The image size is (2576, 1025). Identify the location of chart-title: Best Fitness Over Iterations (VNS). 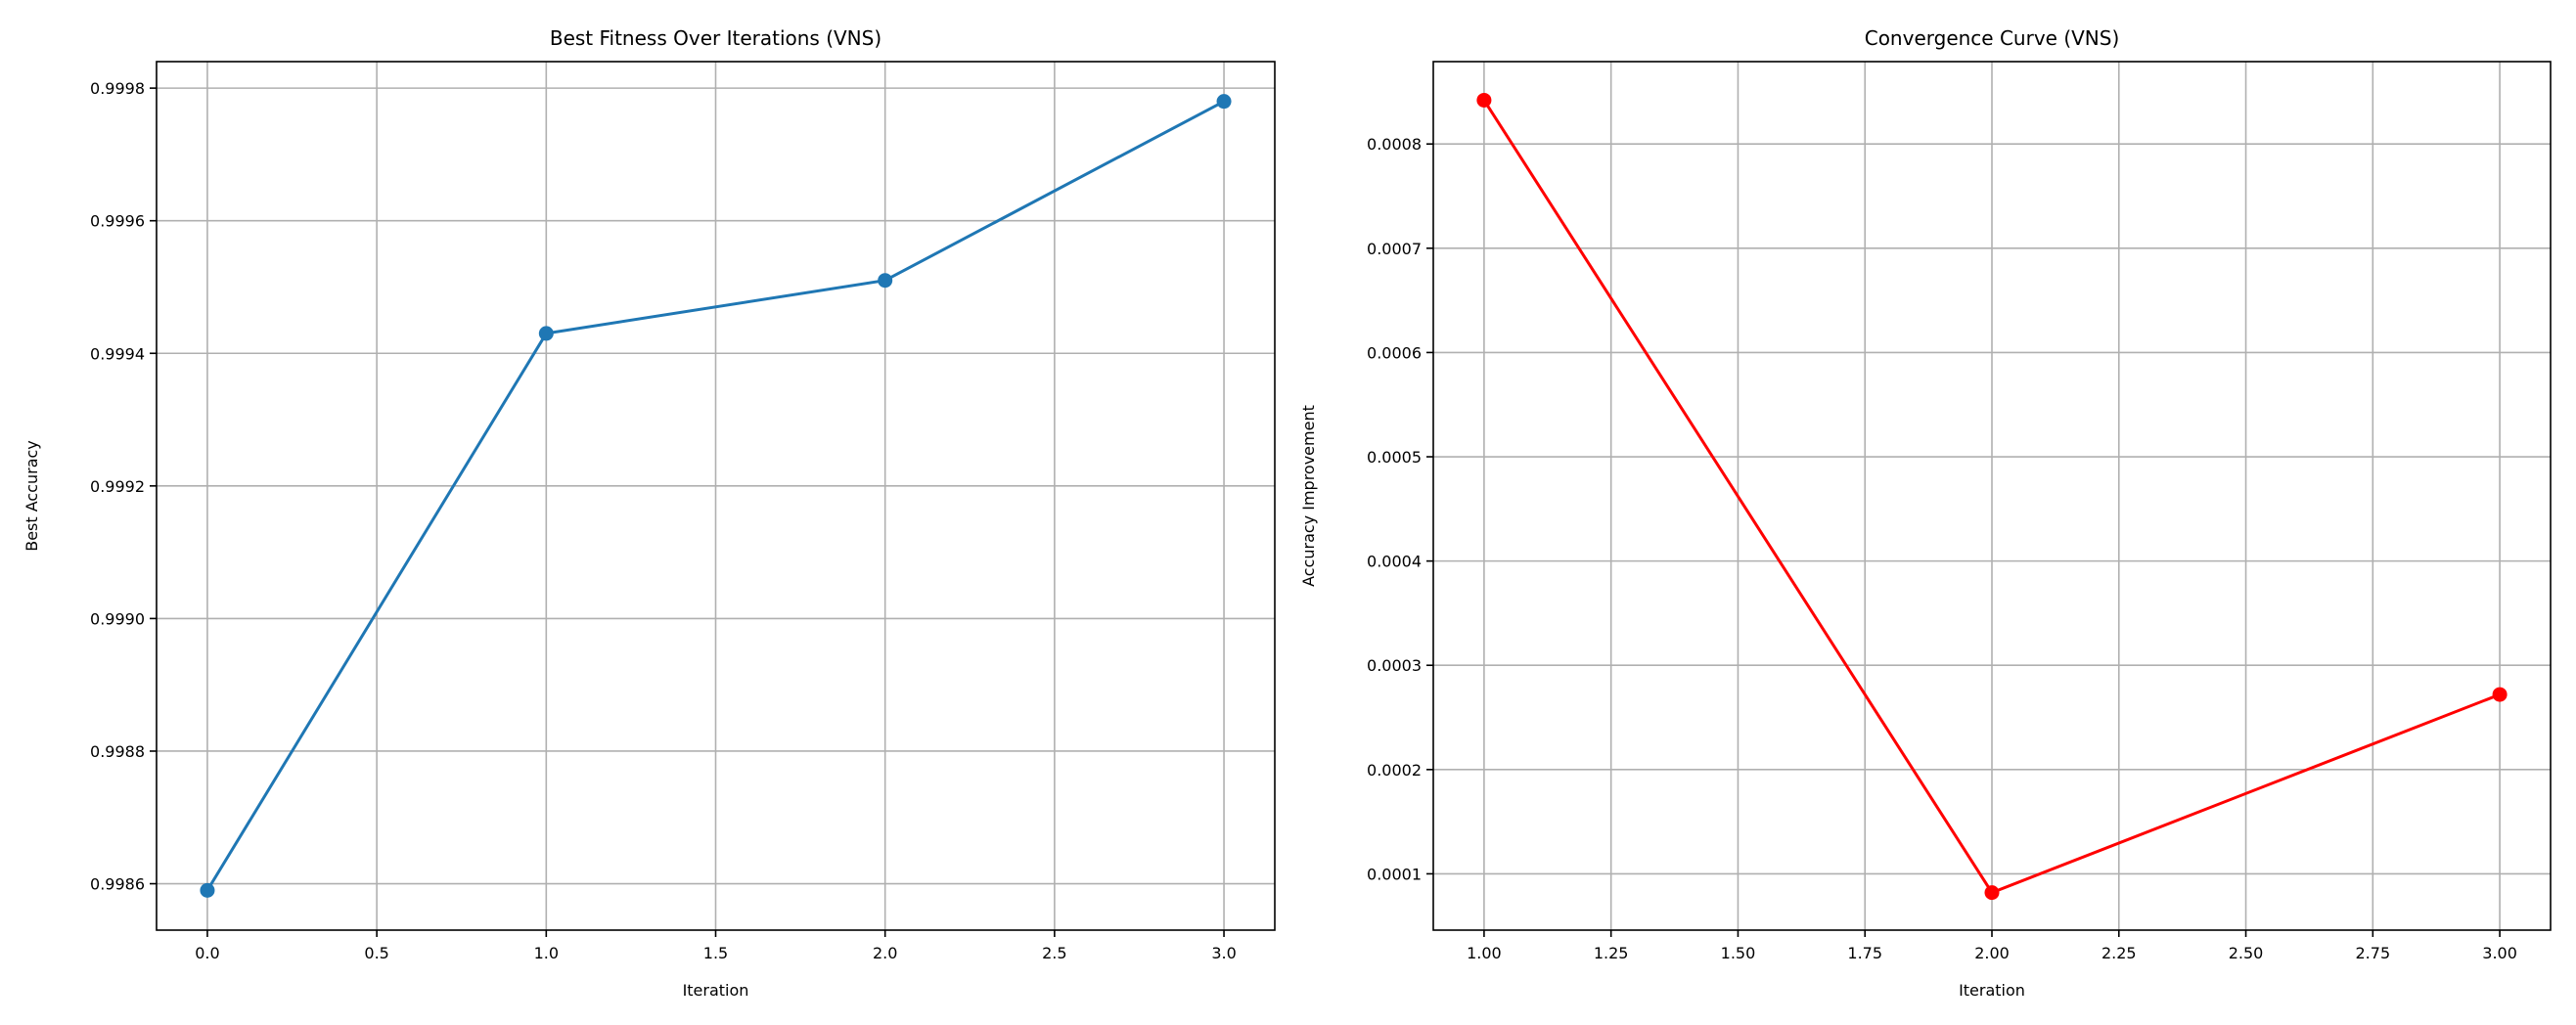
(715, 38).